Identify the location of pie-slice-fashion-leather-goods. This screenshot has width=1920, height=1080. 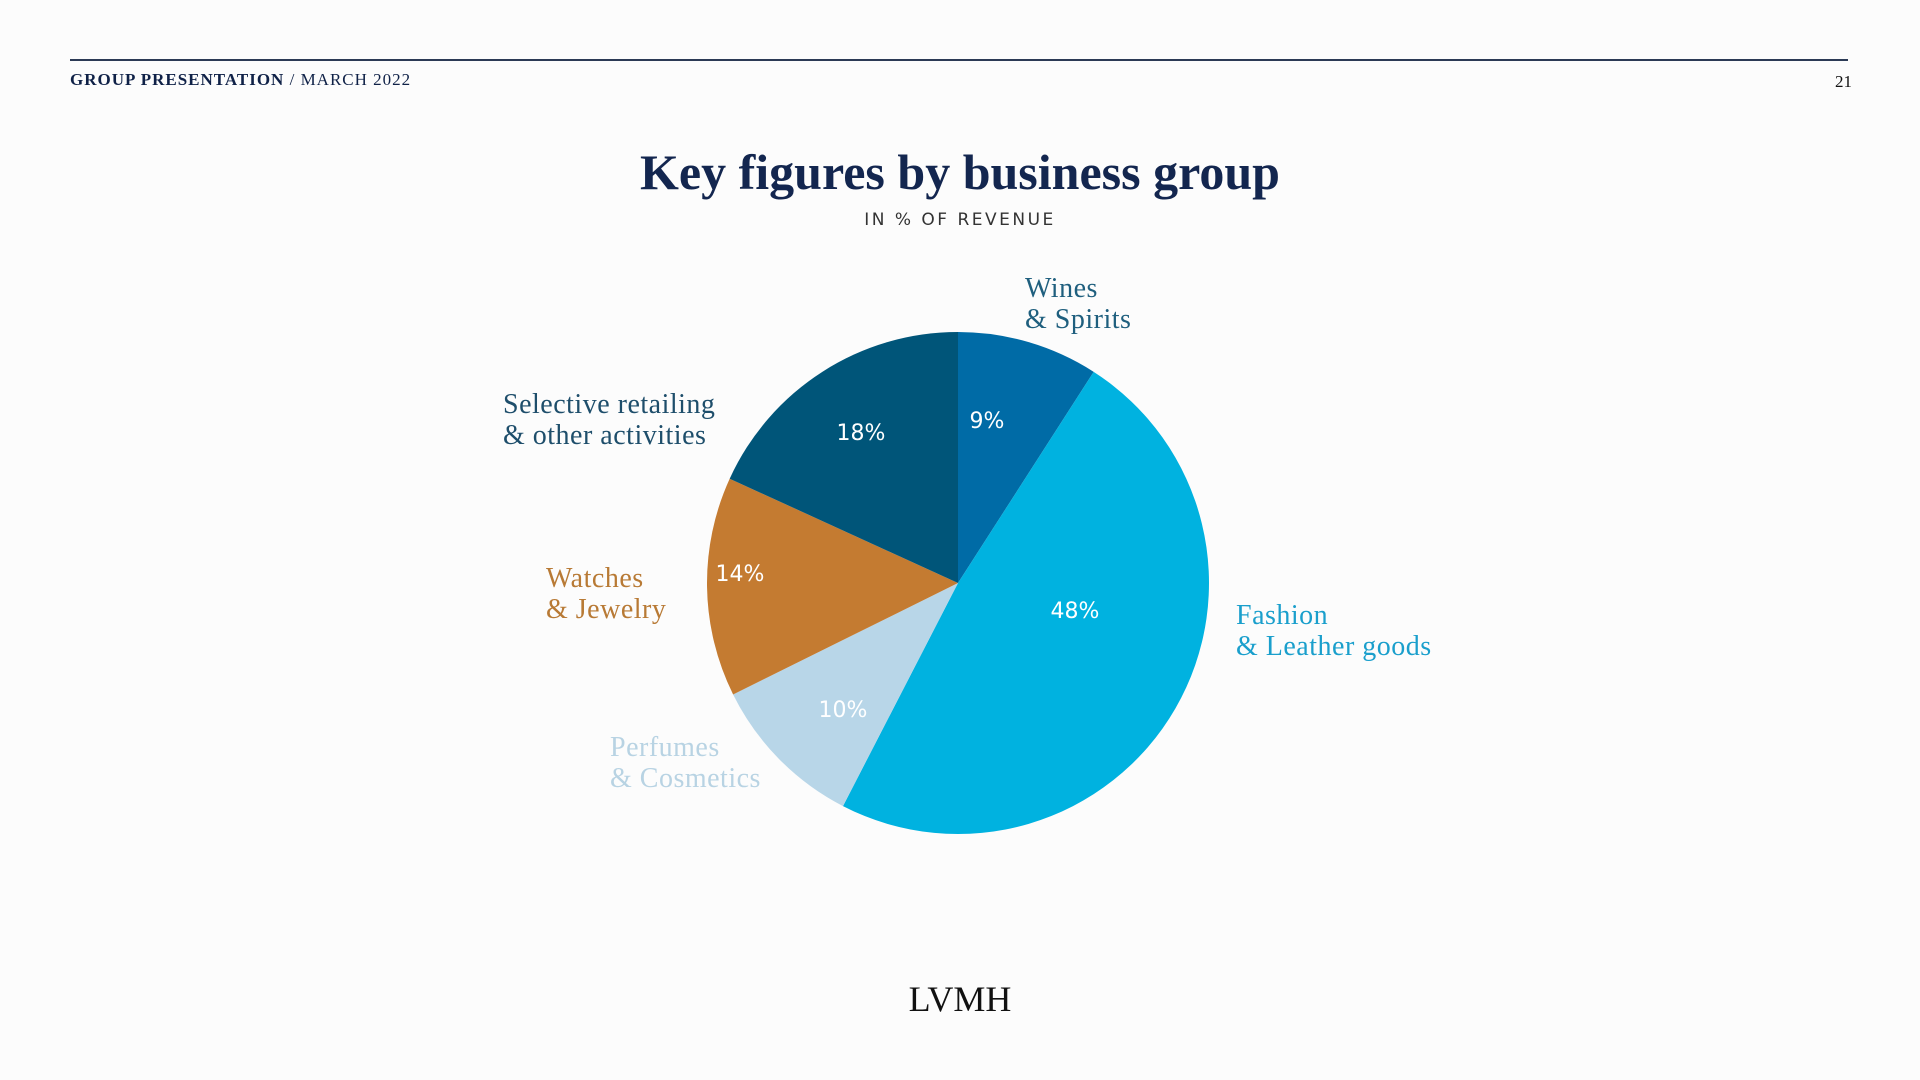
(1025, 602).